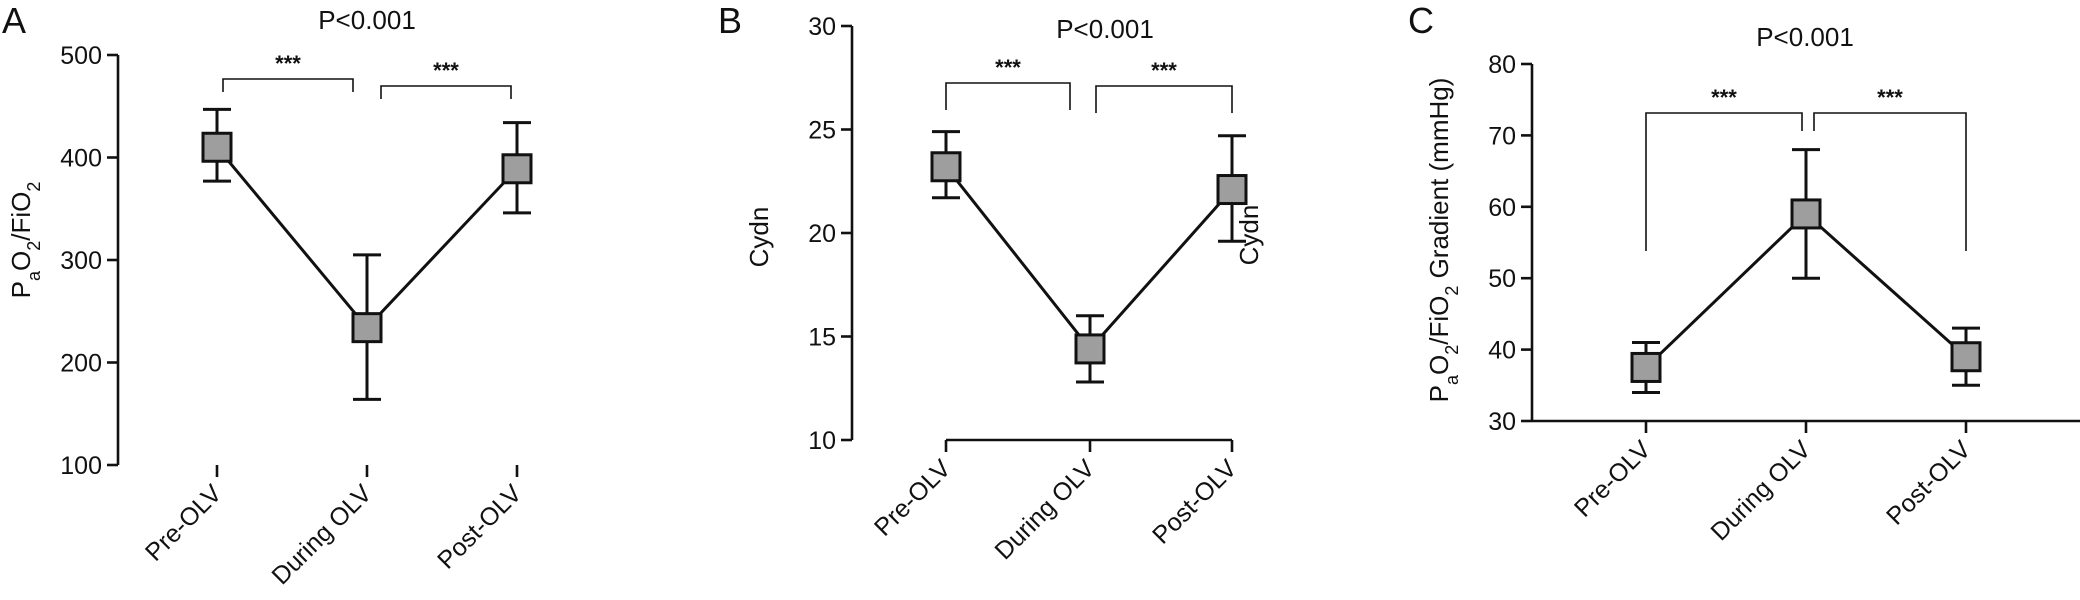 Image resolution: width=2080 pixels, height=600 pixels. I want to click on y-tick-label: 40, so click(1502, 351).